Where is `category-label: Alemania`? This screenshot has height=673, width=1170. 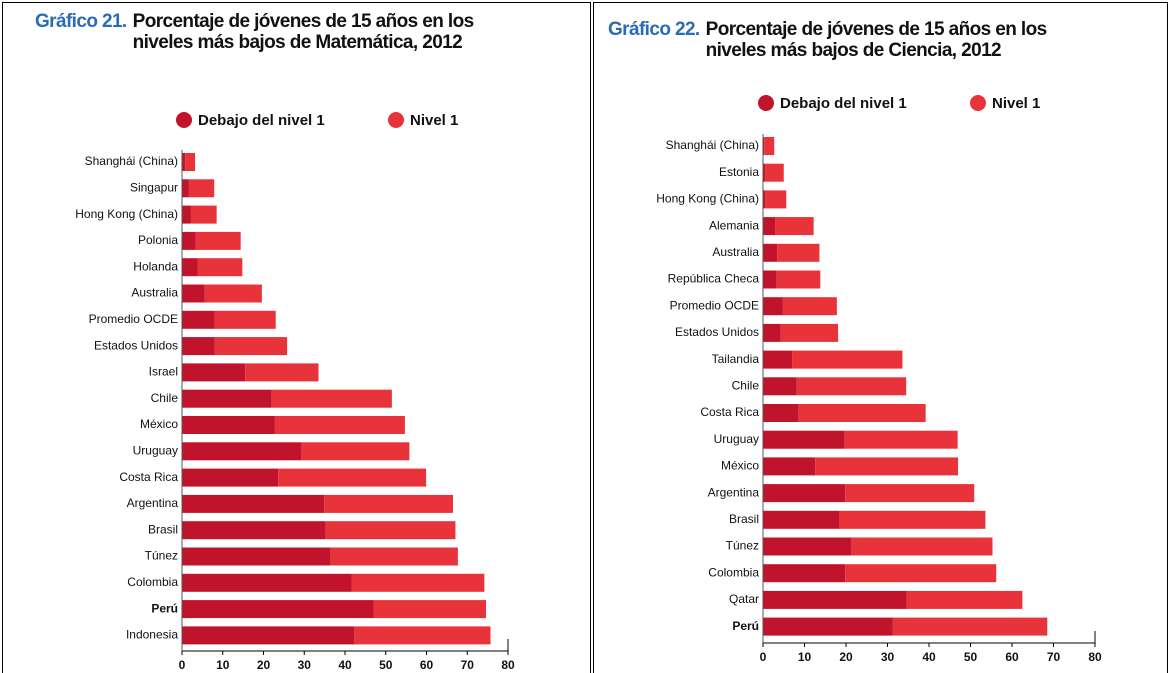 category-label: Alemania is located at coordinates (734, 225).